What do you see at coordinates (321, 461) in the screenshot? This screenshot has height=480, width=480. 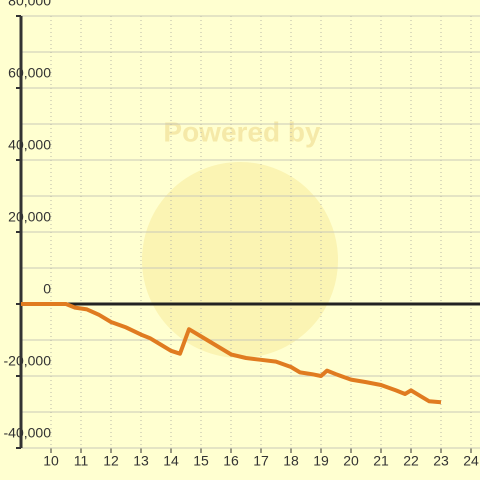 I see `x-tick-label: 19` at bounding box center [321, 461].